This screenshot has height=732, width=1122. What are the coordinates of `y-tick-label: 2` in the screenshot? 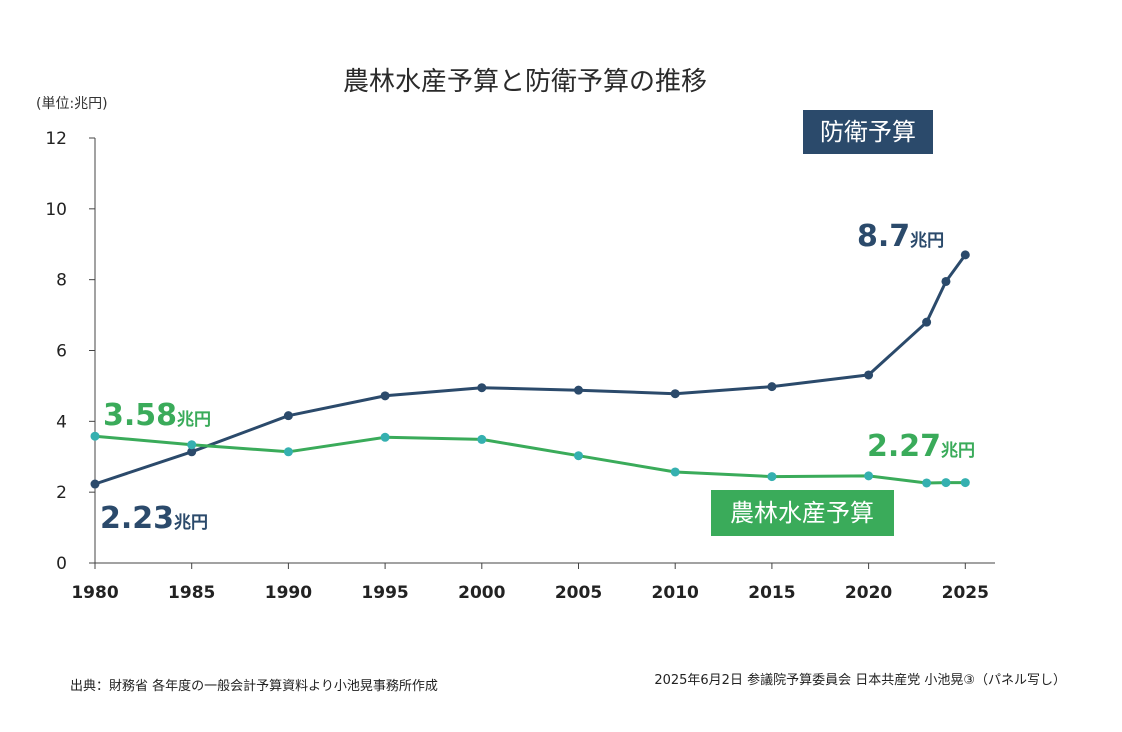 It's located at (61, 493).